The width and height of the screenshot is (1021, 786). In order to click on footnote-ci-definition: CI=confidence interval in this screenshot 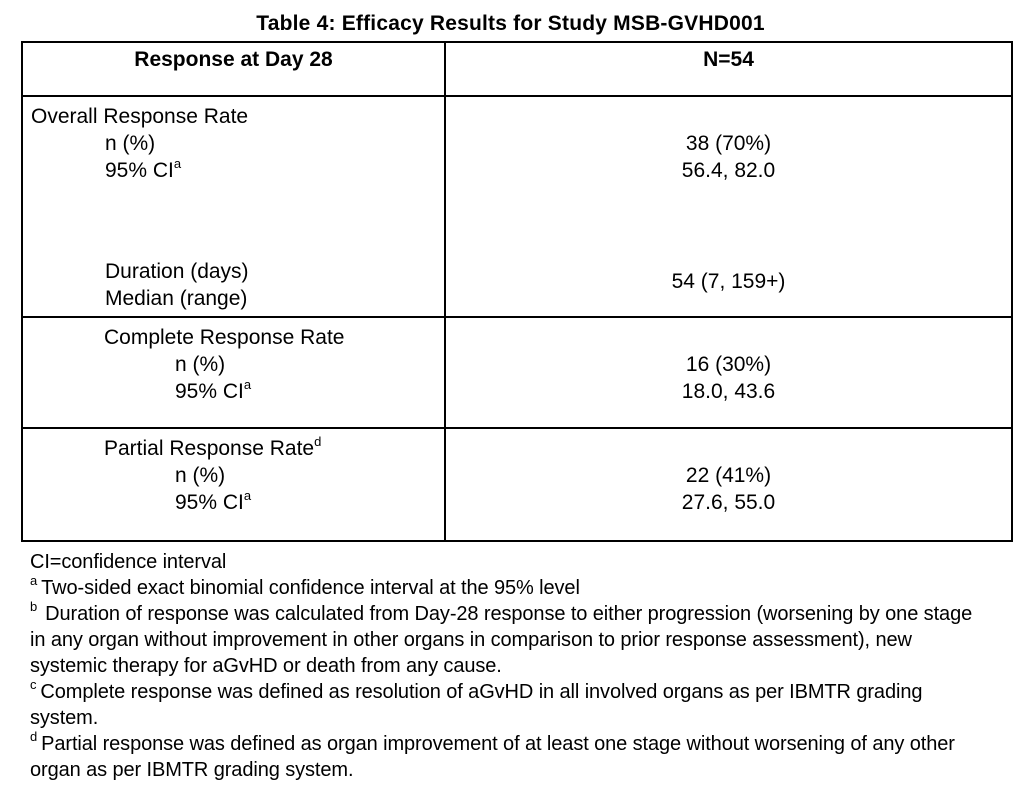, I will do `click(128, 562)`.